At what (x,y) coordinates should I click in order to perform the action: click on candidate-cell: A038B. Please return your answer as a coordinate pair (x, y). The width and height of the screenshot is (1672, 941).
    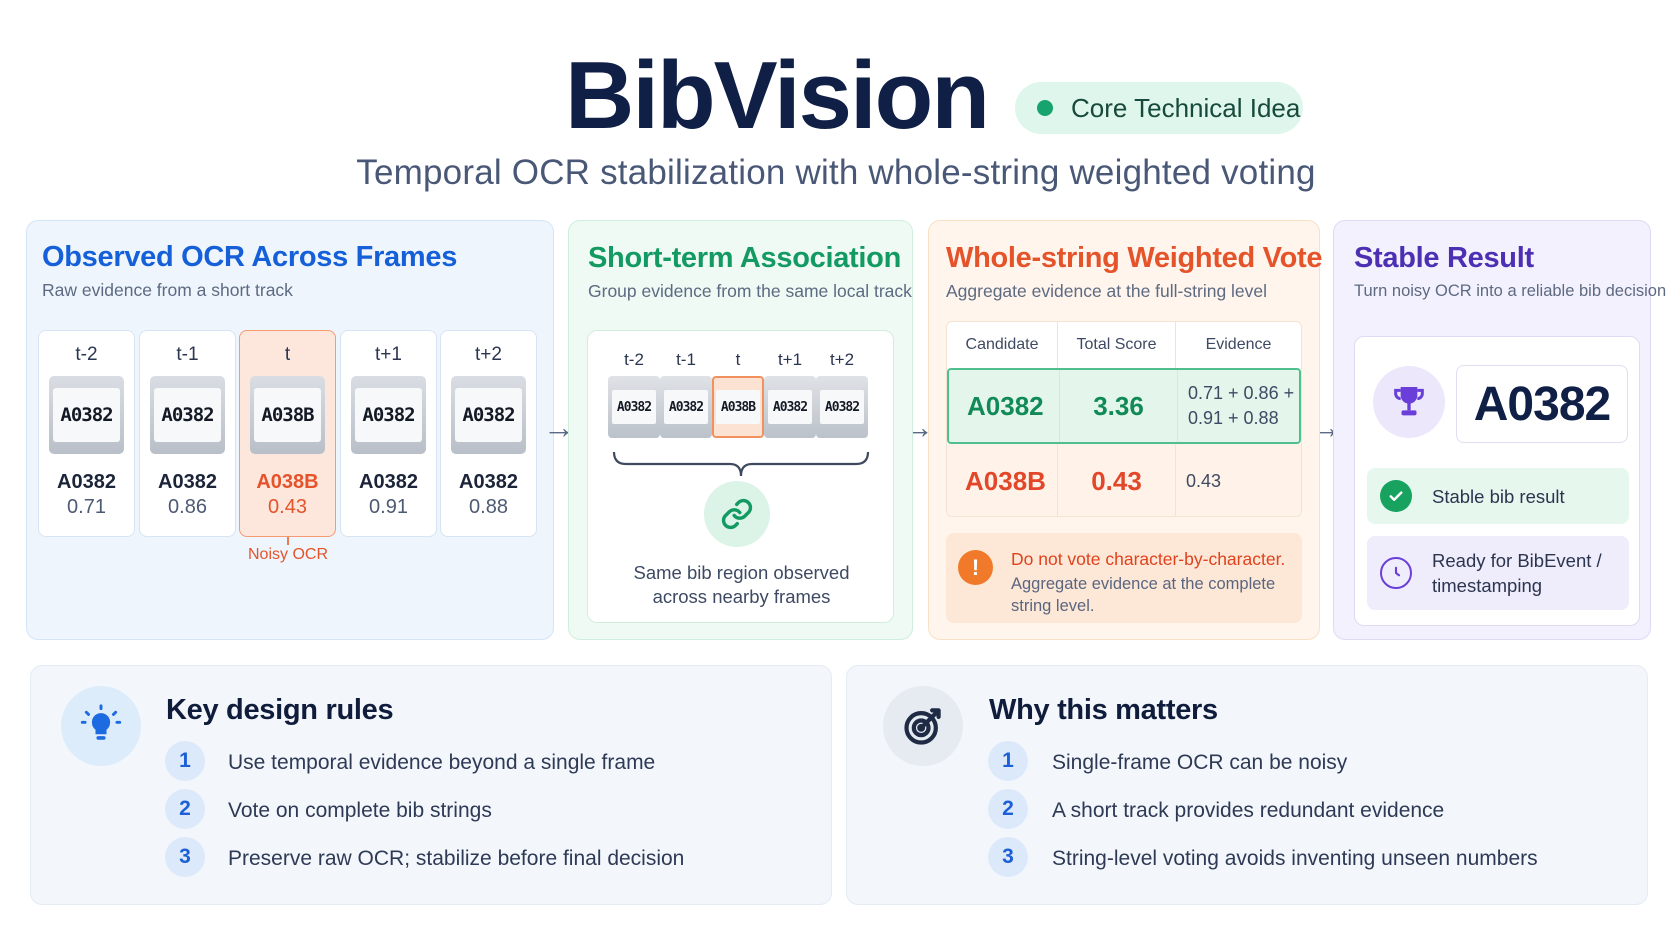
    Looking at the image, I should click on (1002, 480).